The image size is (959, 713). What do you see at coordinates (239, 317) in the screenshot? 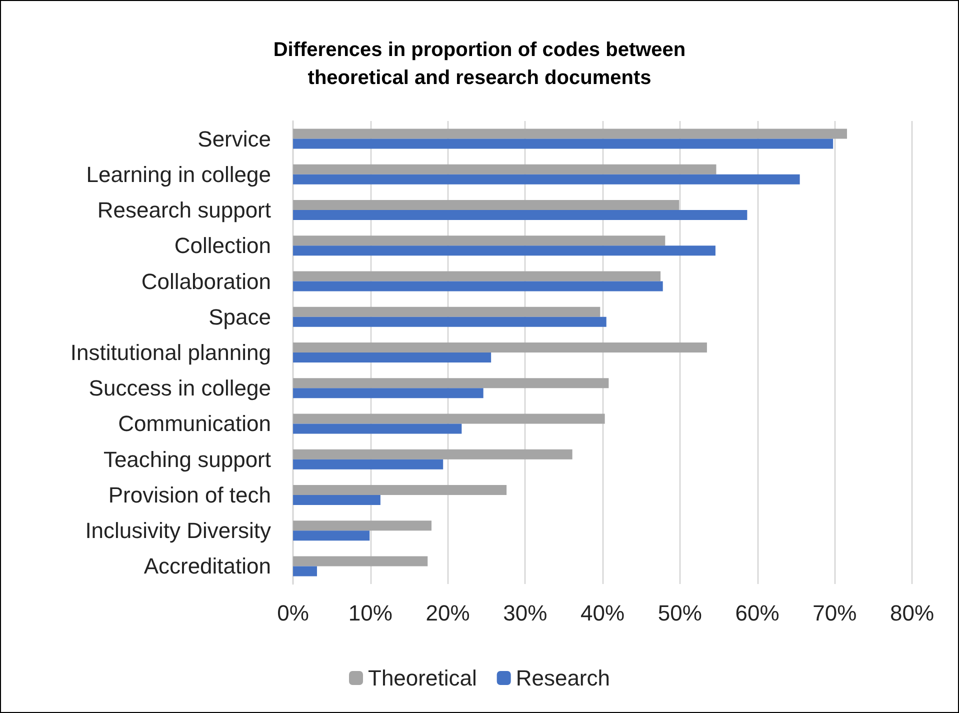
I see `y-tick-label: Space` at bounding box center [239, 317].